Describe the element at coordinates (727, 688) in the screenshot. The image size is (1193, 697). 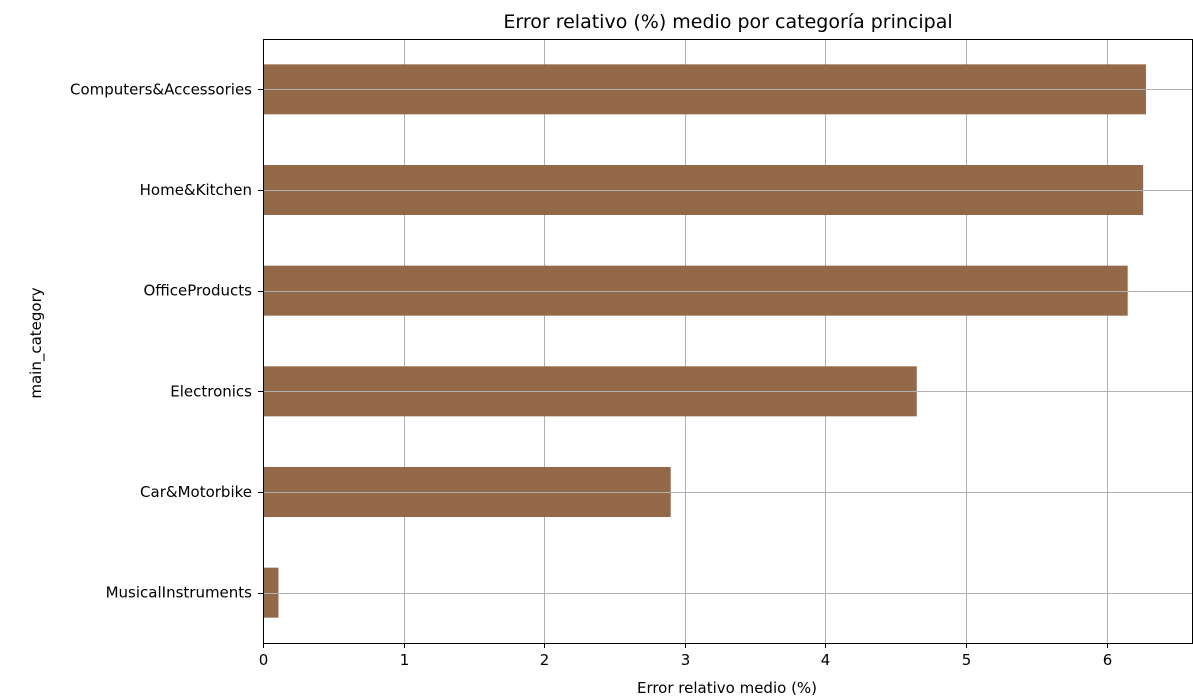
I see `x-axis-label: Error relativo medio (%)` at that location.